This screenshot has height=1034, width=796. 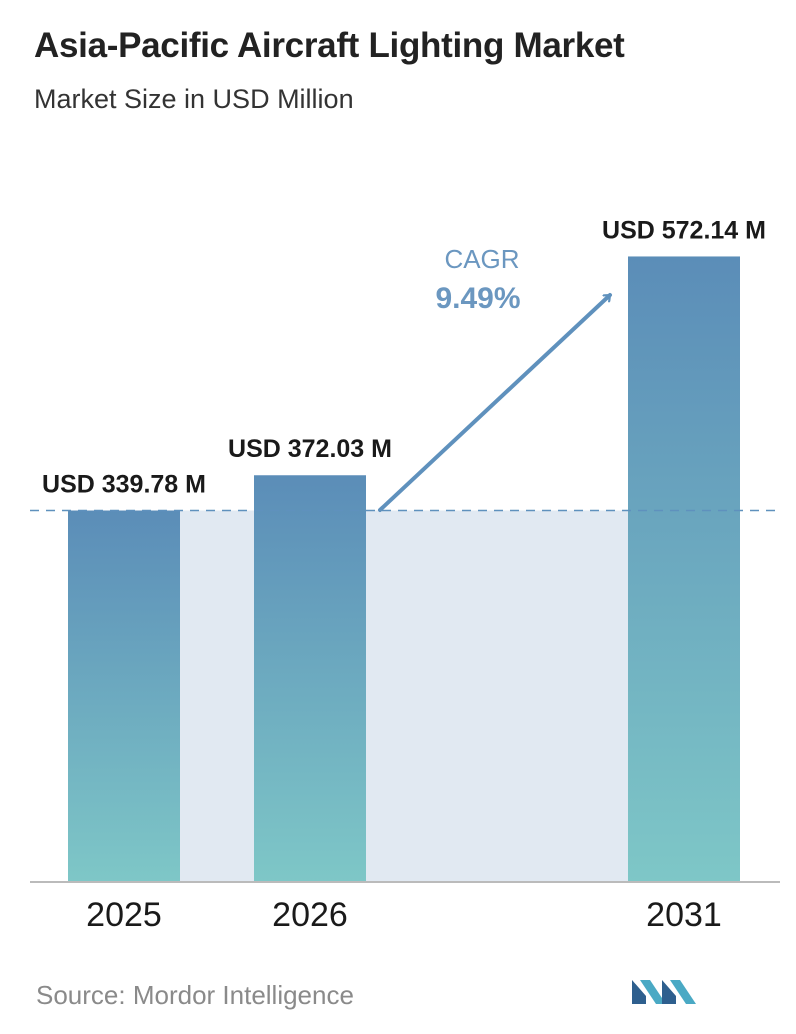 What do you see at coordinates (684, 569) in the screenshot?
I see `bar-2031` at bounding box center [684, 569].